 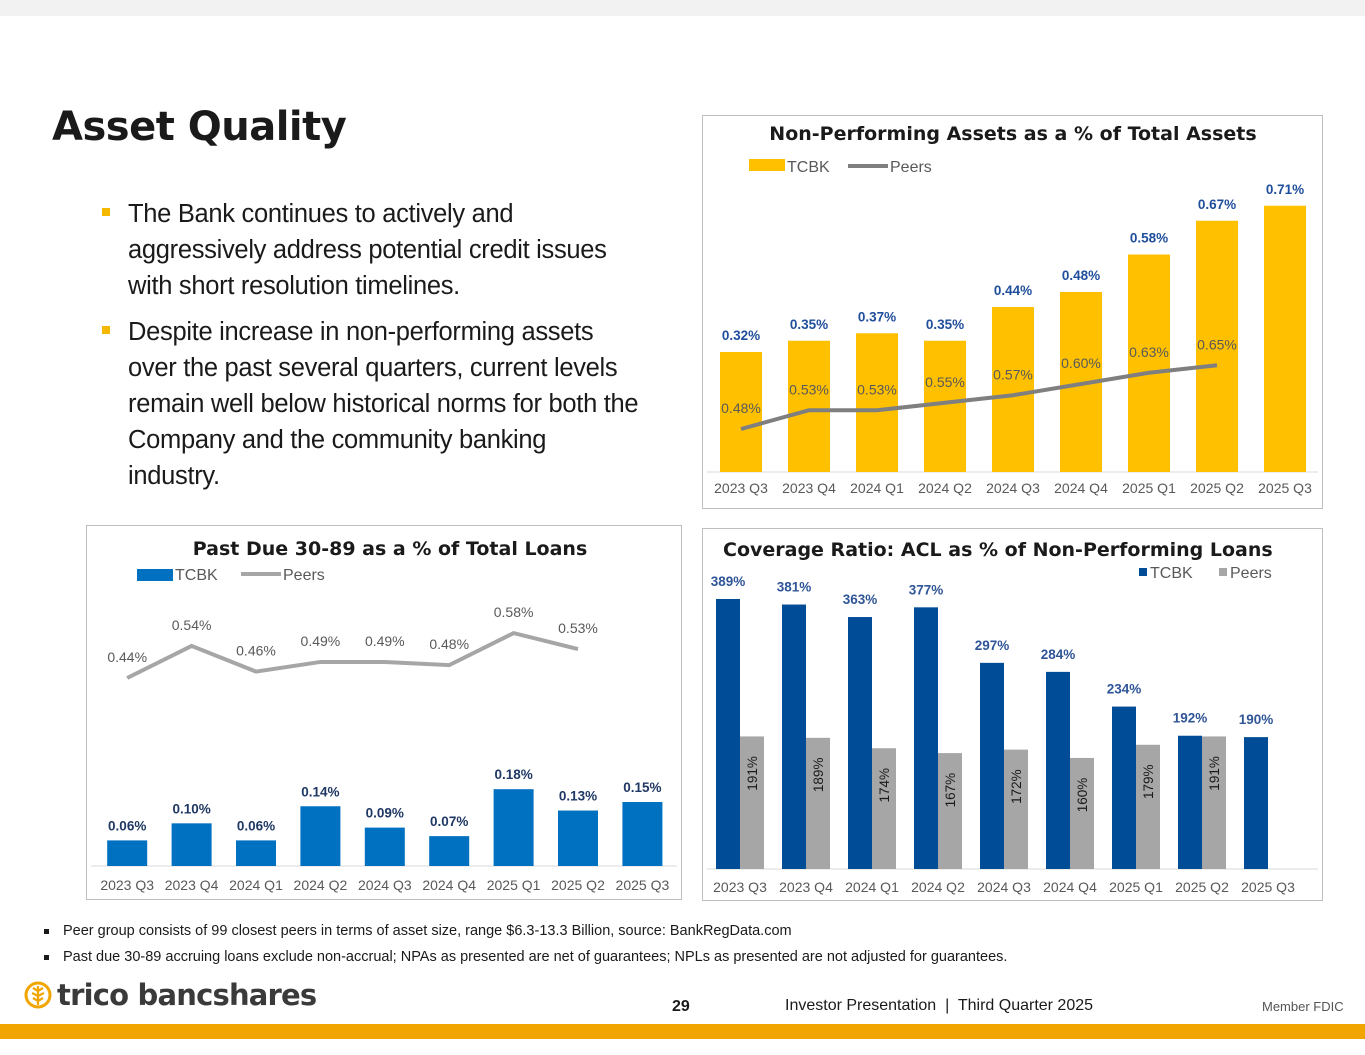 I want to click on data-label-tcbk: 0.15%, so click(x=642, y=787).